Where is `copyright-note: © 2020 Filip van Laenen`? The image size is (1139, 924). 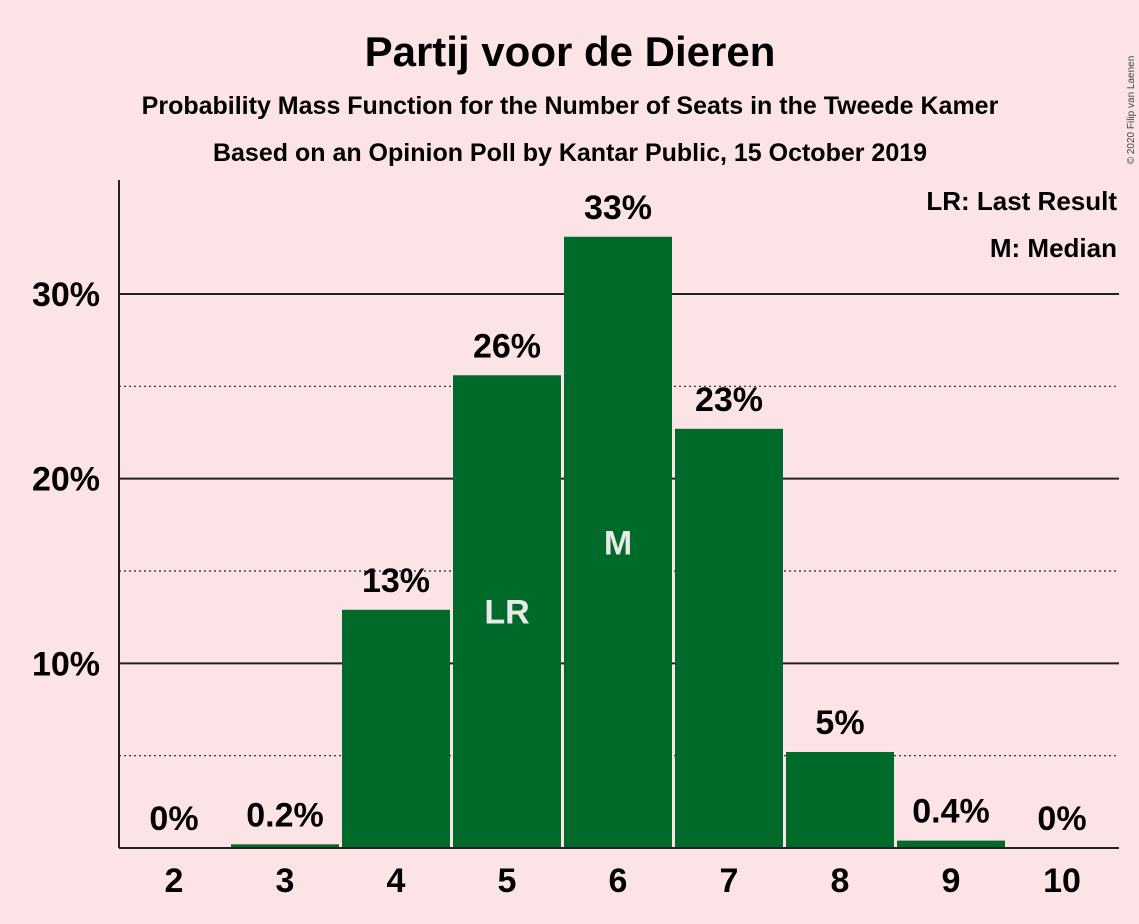
copyright-note: © 2020 Filip van Laenen is located at coordinates (1131, 110).